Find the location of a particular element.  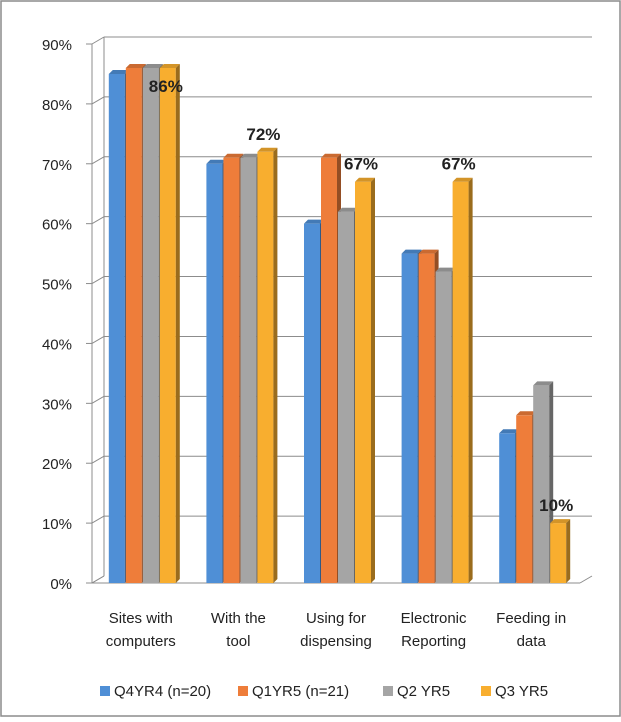

y-tick-label: 60% is located at coordinates (57, 225).